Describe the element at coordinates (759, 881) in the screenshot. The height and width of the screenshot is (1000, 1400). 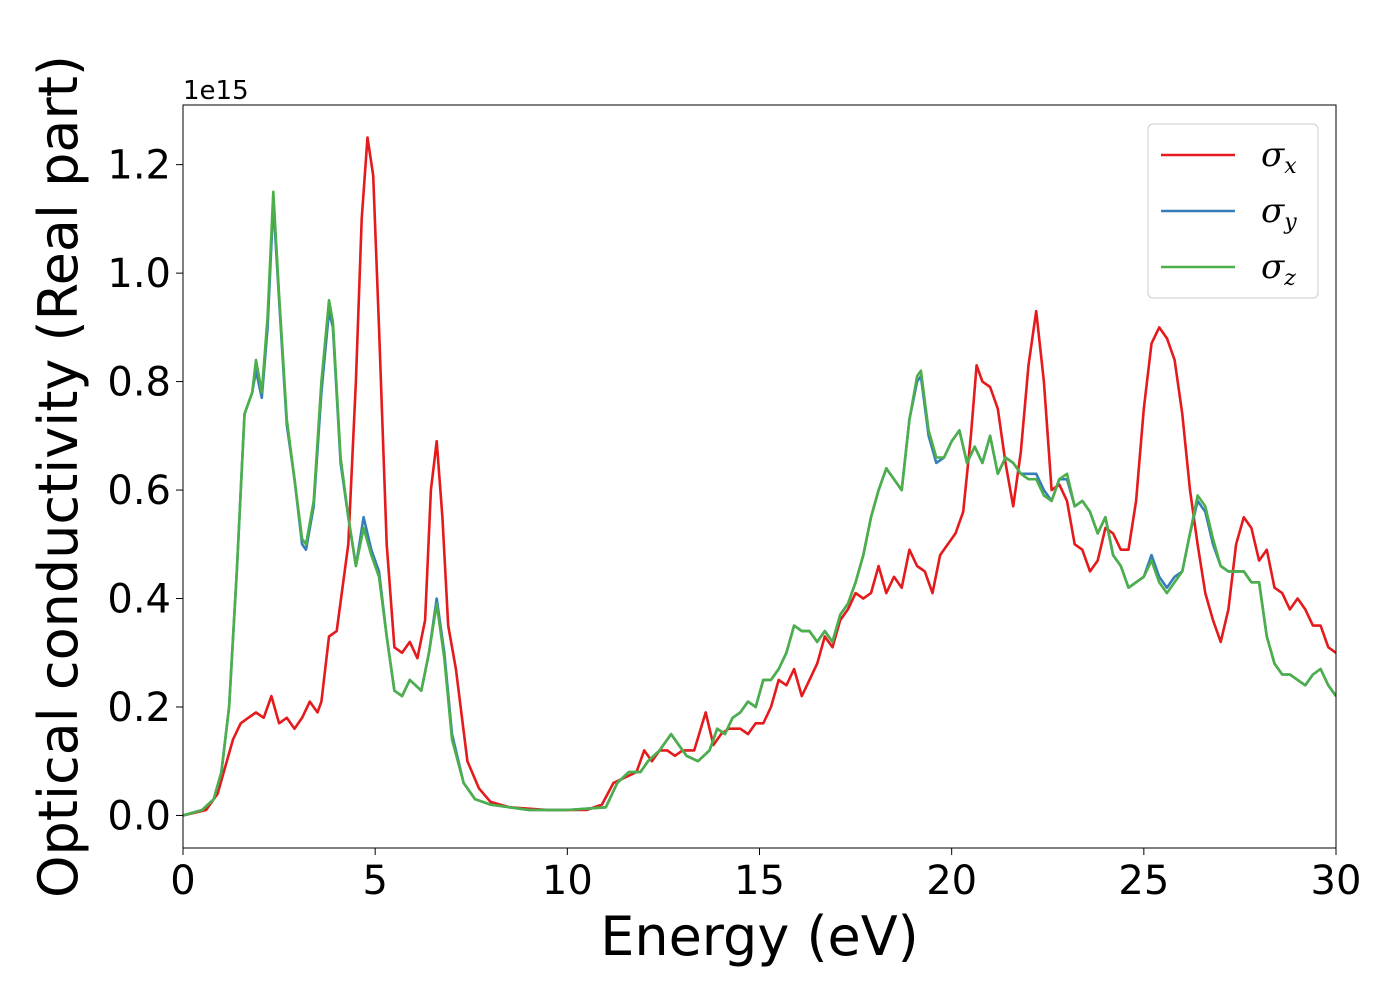
I see `x-tick-label: 15` at that location.